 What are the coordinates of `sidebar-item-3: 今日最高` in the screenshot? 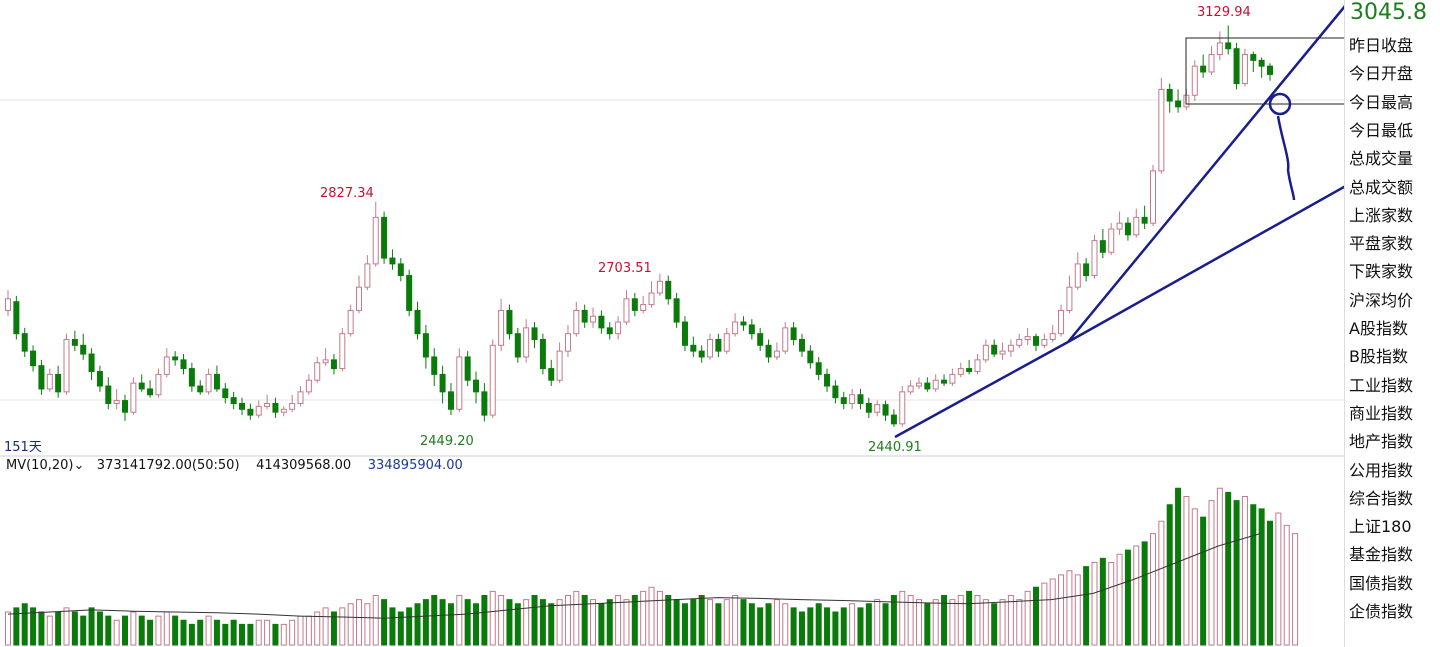 It's located at (1381, 102).